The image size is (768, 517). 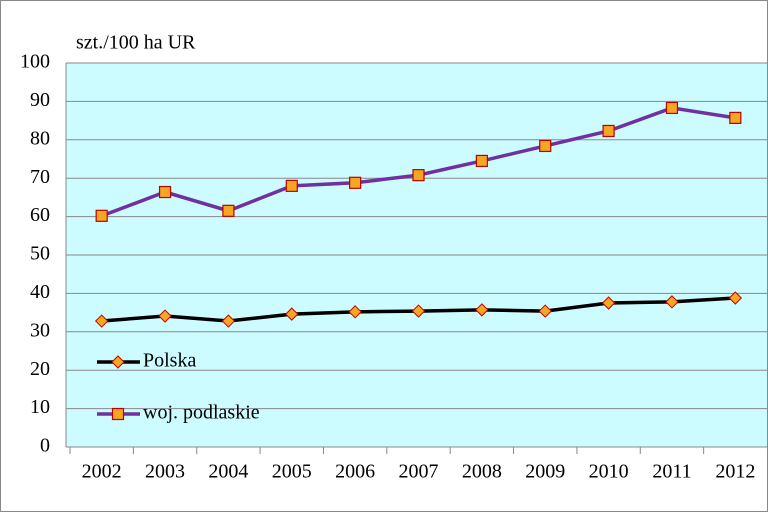 I want to click on x-tick-label: 2009, so click(x=545, y=472).